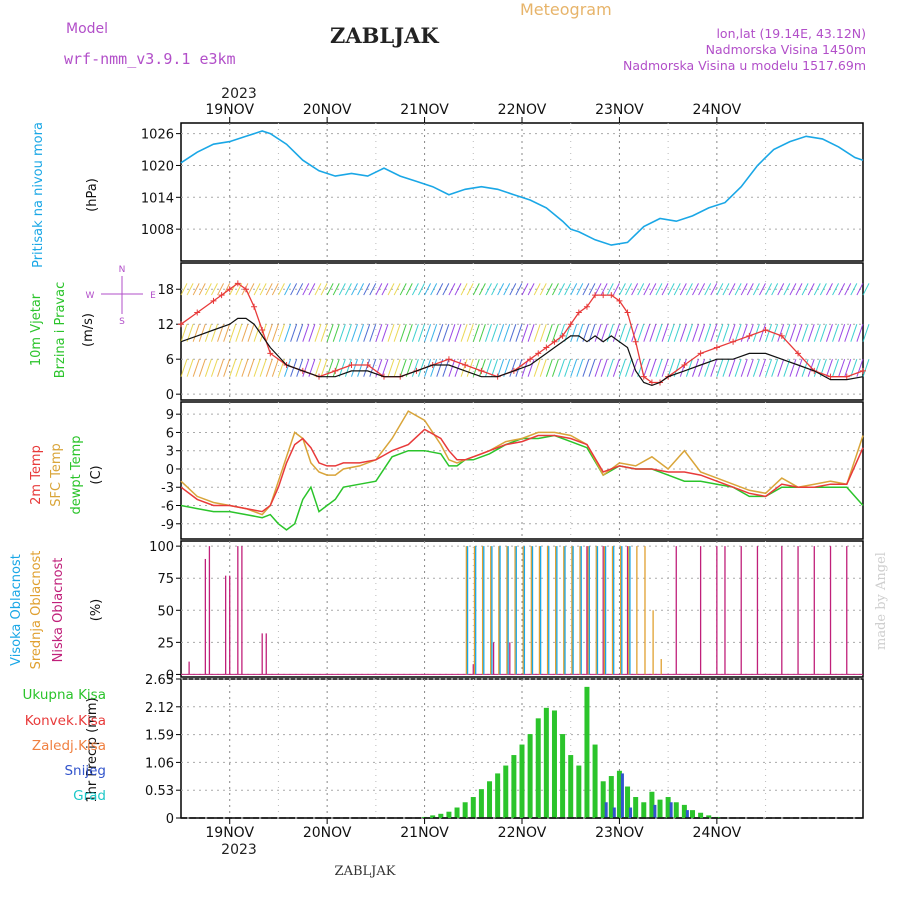  I want to click on footer-station: ZABLJAK, so click(365, 871).